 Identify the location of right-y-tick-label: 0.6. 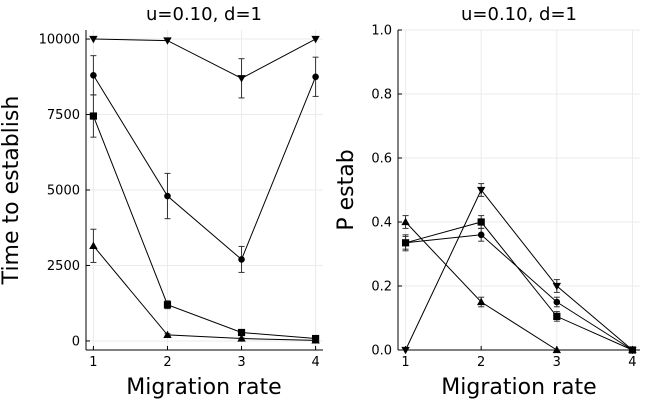
(381, 159).